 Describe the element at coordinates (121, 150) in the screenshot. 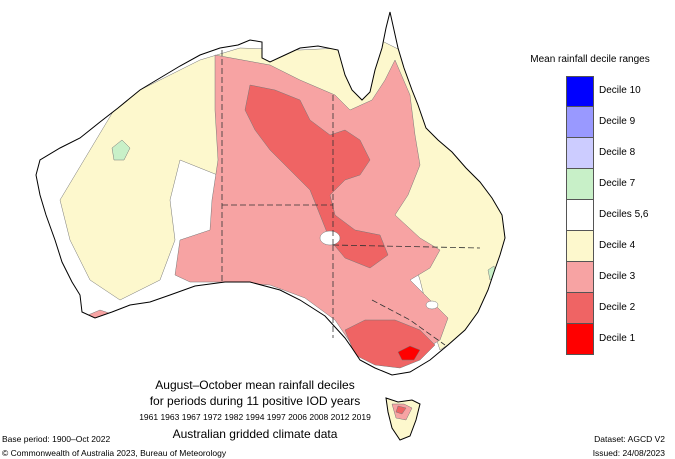

I see `decile-7-patch-west` at that location.